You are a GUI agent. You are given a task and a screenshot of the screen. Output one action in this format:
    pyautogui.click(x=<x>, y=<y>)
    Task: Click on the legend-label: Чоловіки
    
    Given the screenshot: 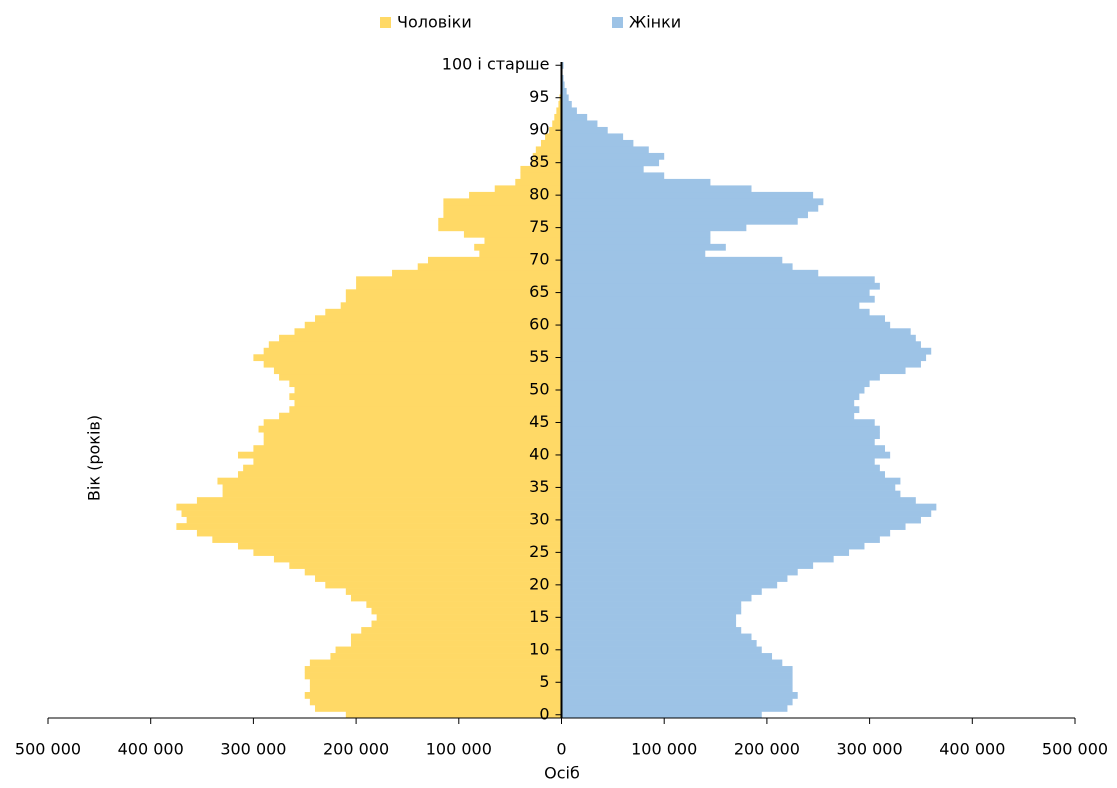 What is the action you would take?
    pyautogui.click(x=434, y=22)
    